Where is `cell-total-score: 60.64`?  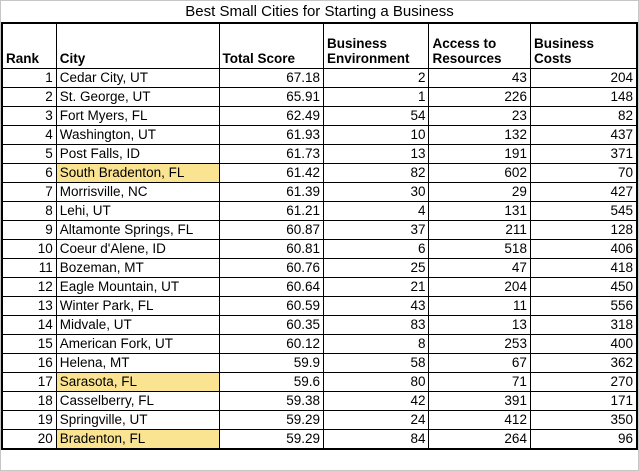 cell-total-score: 60.64 is located at coordinates (271, 286).